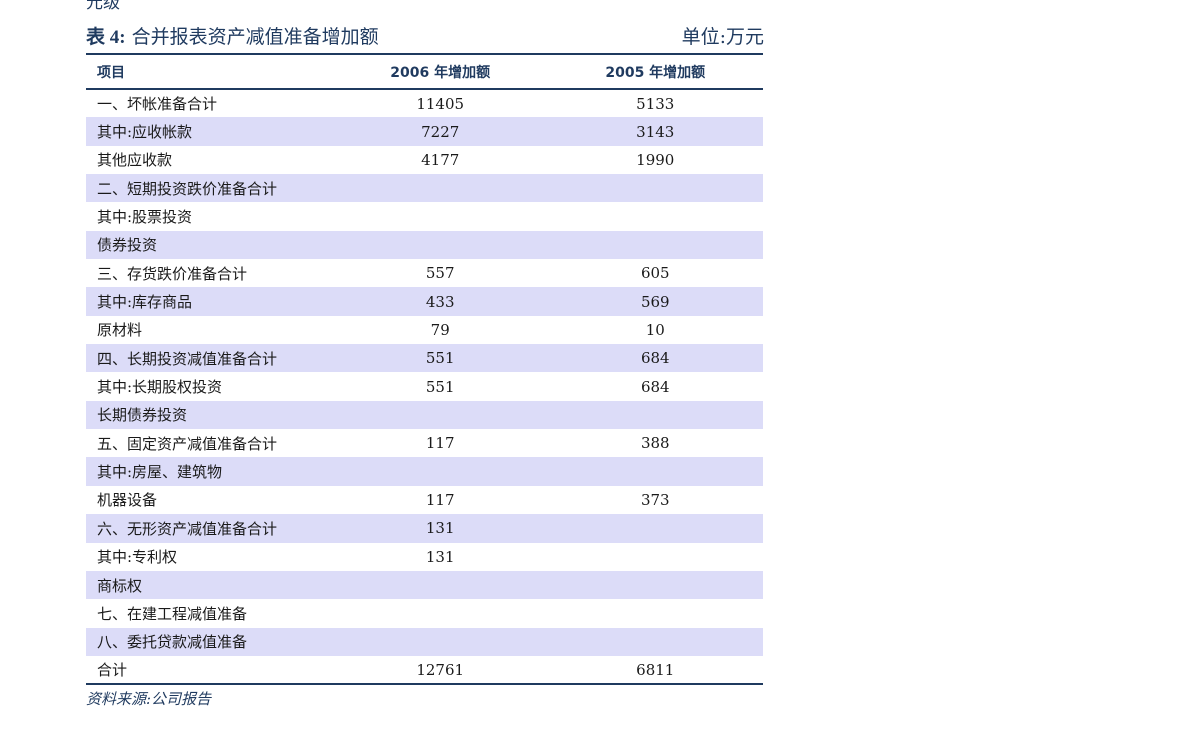  I want to click on table-title-row: 表 4: 合并报表资产减值准备增加额 单位:万元, so click(425, 36).